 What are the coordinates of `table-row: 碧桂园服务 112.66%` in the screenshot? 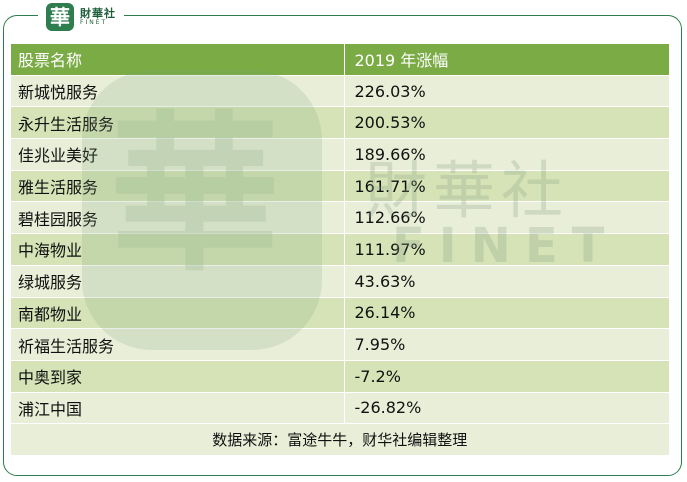 It's located at (340, 218).